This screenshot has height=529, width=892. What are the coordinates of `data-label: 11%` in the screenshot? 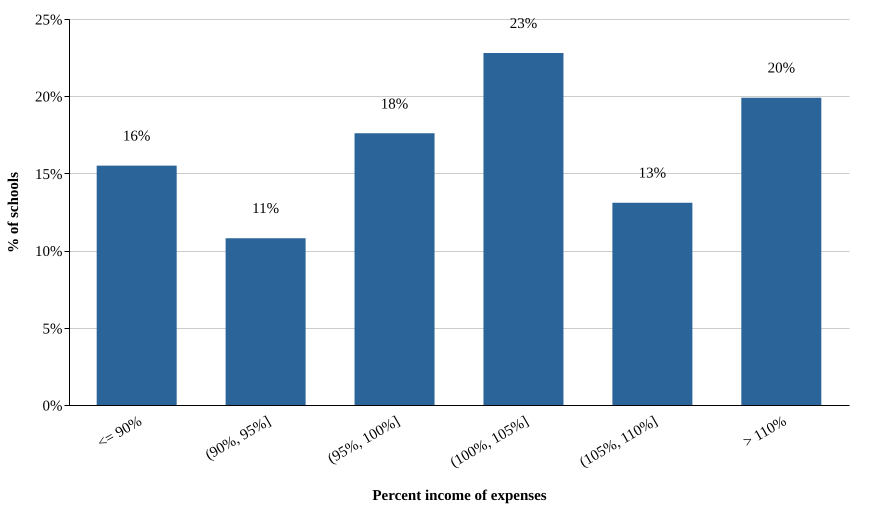 It's located at (266, 209).